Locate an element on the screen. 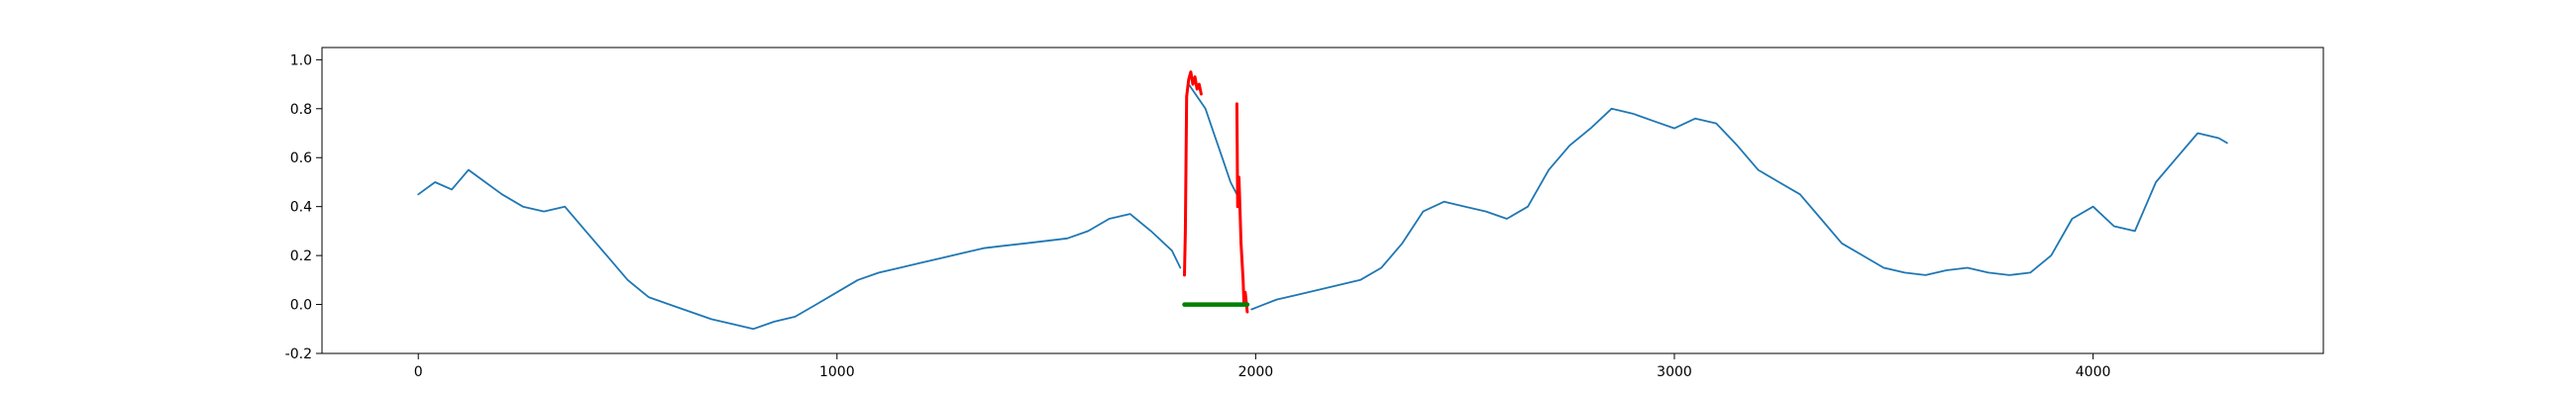 The image size is (2576, 396). y-tick-label: 0.8 is located at coordinates (301, 110).